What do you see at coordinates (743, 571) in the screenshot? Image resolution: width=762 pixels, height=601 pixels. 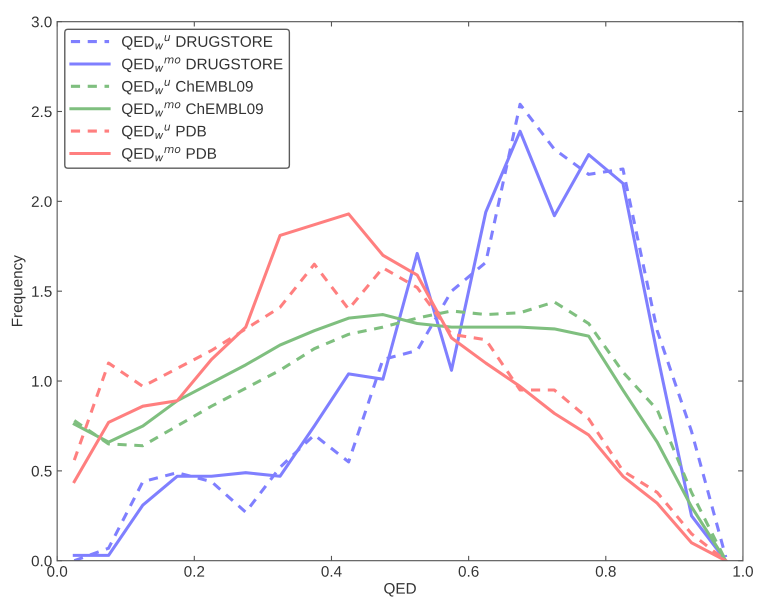 I see `x-tick-label: 1.0` at bounding box center [743, 571].